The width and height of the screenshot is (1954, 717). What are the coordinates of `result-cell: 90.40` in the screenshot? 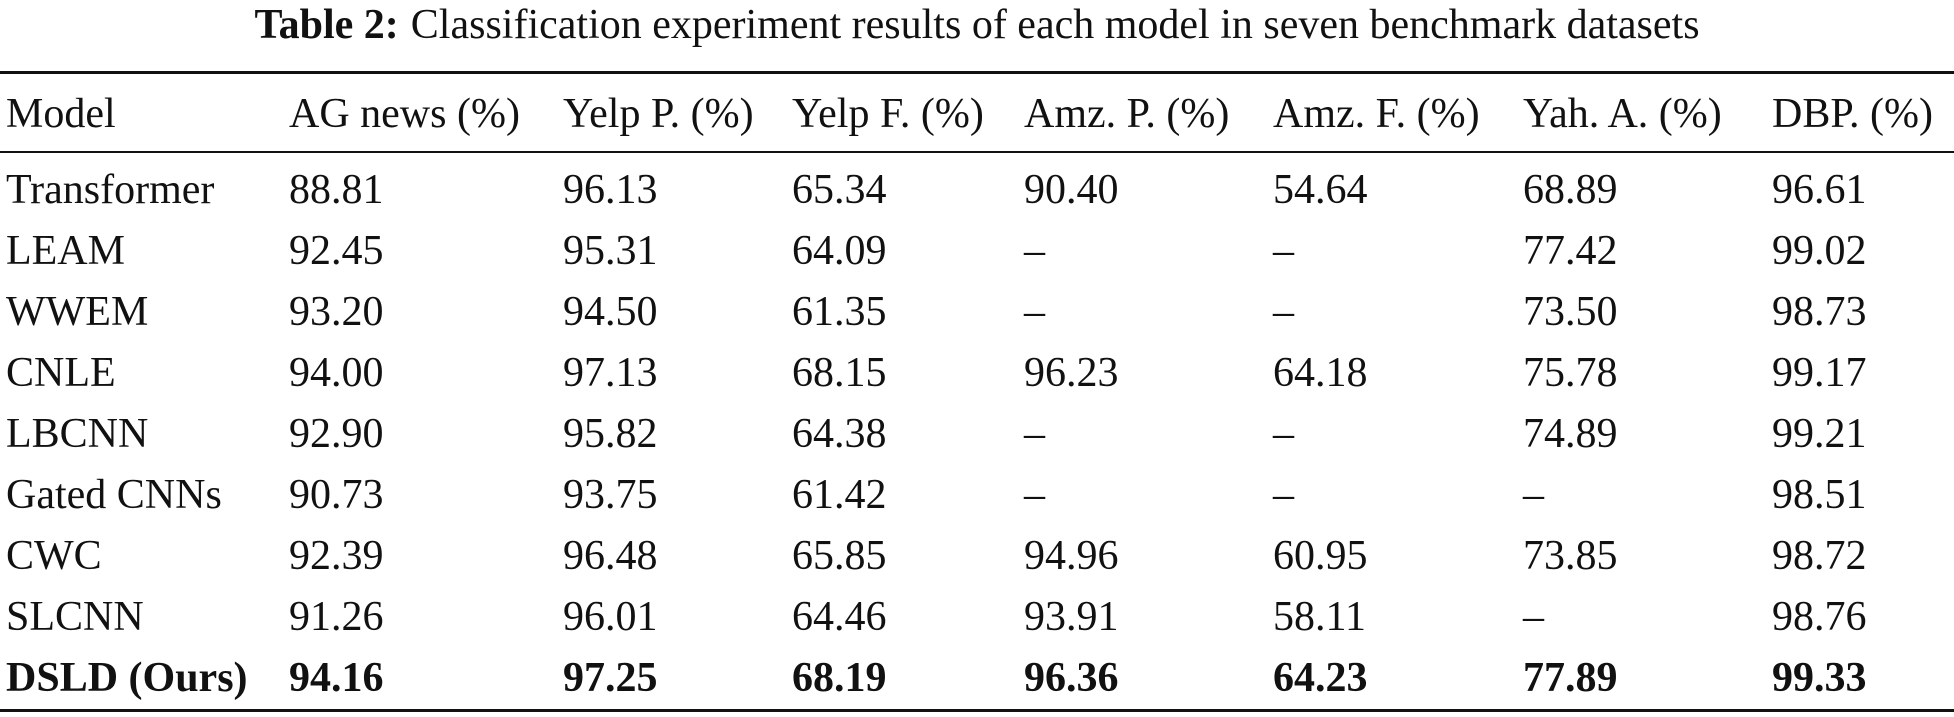 It's located at (1071, 190).